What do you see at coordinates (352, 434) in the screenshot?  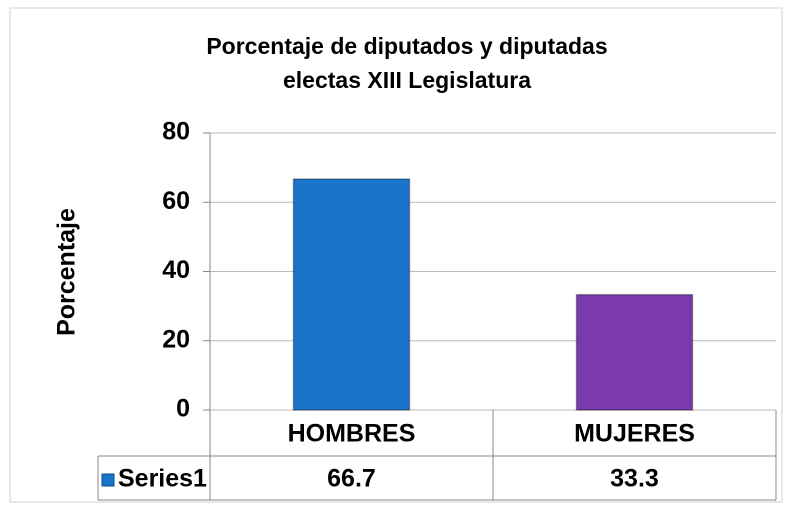 I see `x-tick-label: HOMBRES` at bounding box center [352, 434].